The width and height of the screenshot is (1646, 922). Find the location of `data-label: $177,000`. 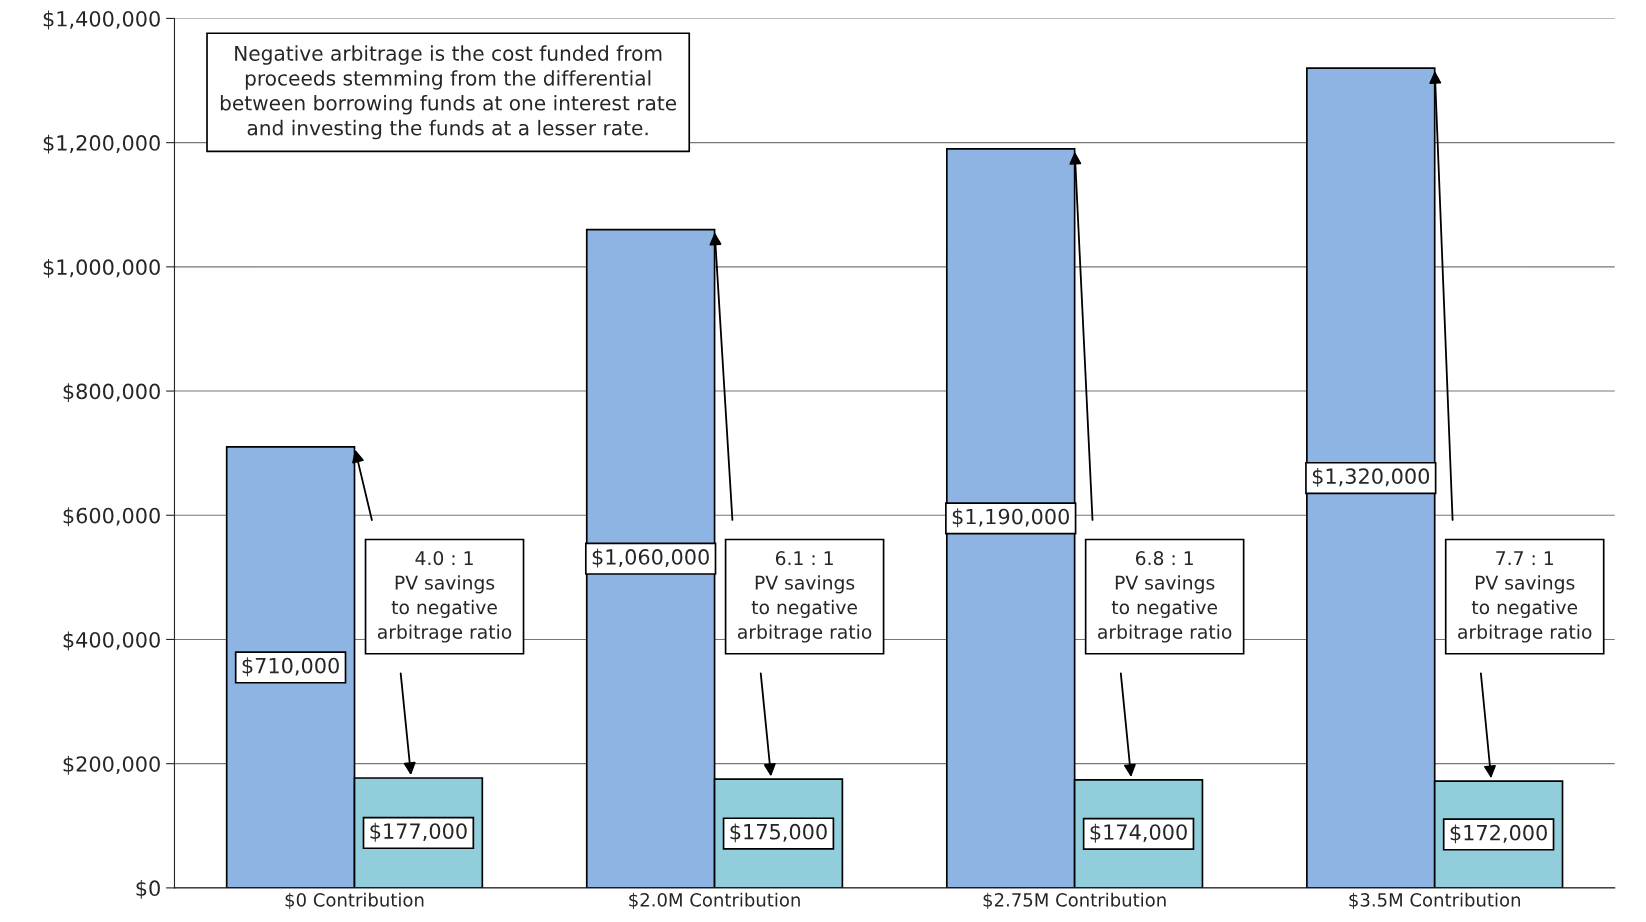

data-label: $177,000 is located at coordinates (418, 832).